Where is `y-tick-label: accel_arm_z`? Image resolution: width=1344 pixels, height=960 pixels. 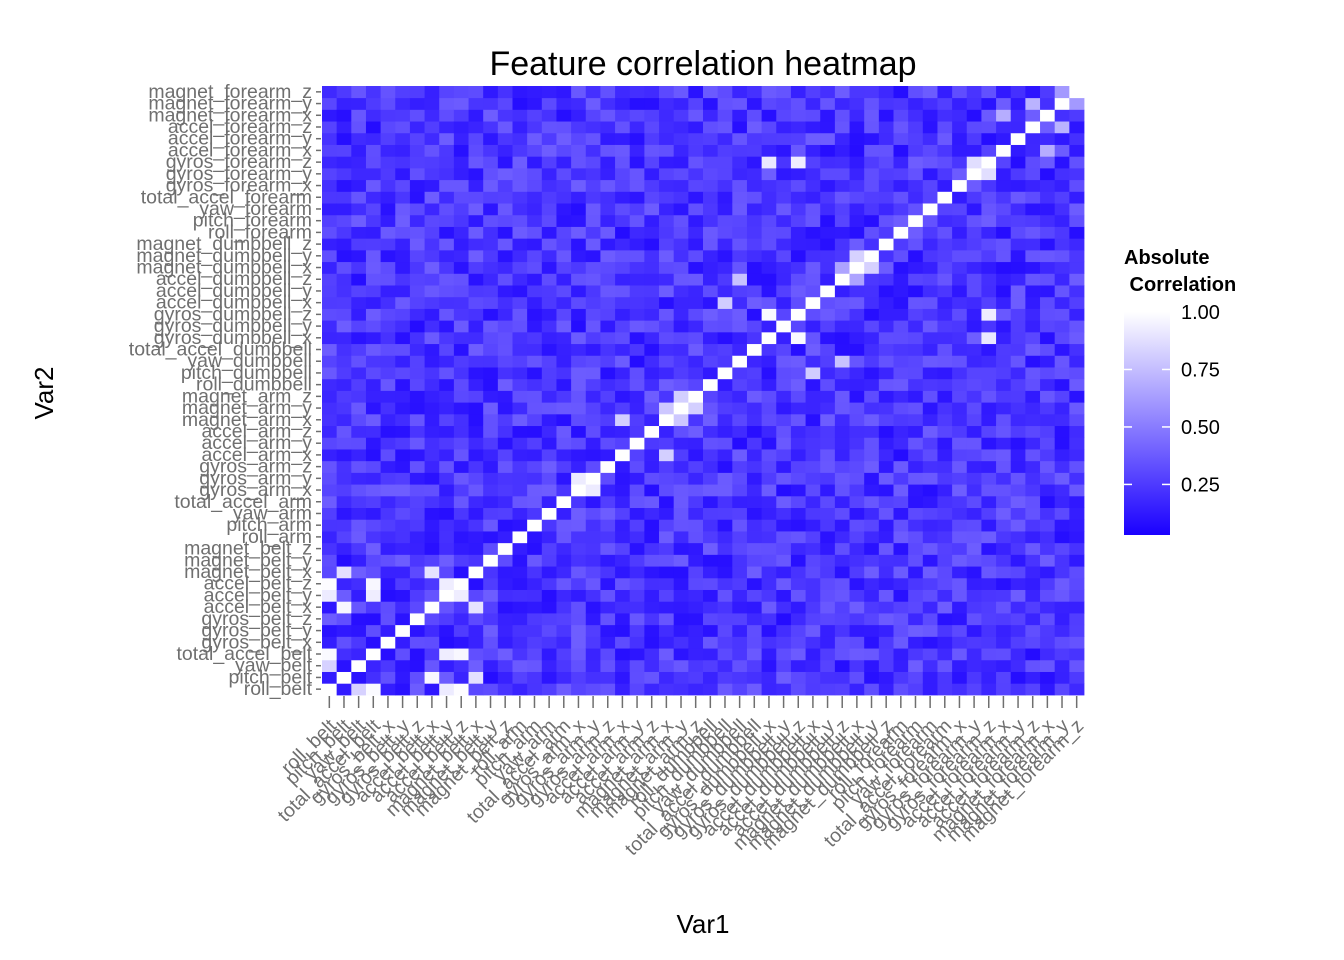
y-tick-label: accel_arm_z is located at coordinates (256, 431).